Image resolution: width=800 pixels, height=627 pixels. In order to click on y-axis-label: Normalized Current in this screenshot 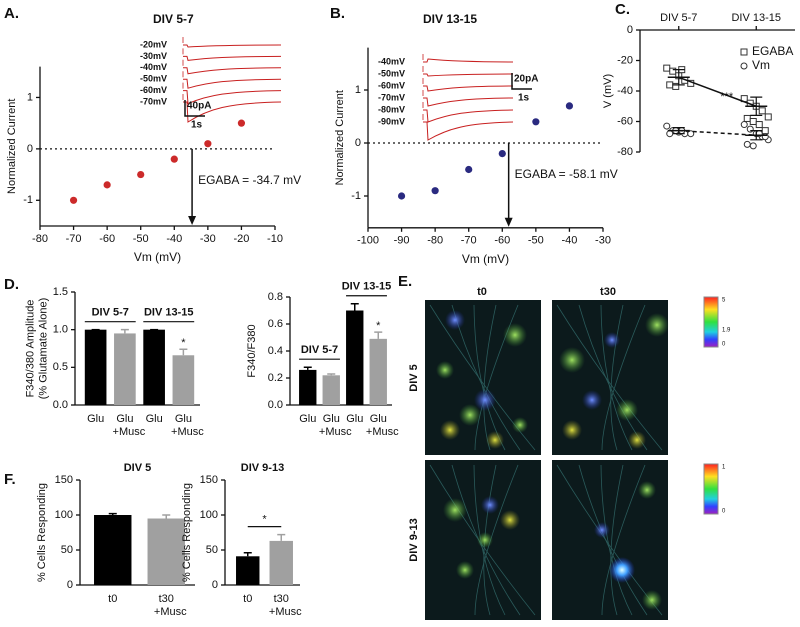, I will do `click(340, 137)`.